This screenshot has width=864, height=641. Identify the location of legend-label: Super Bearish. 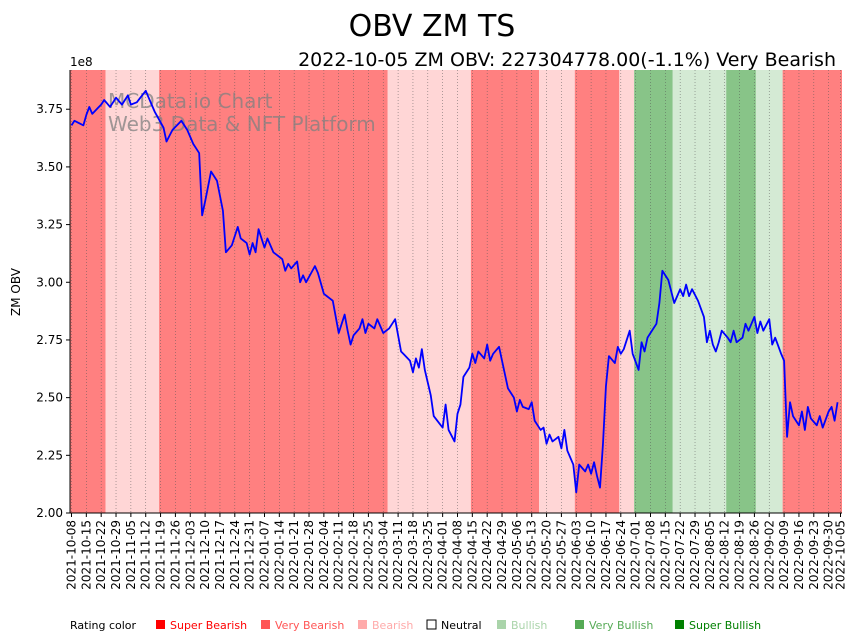
(208, 625).